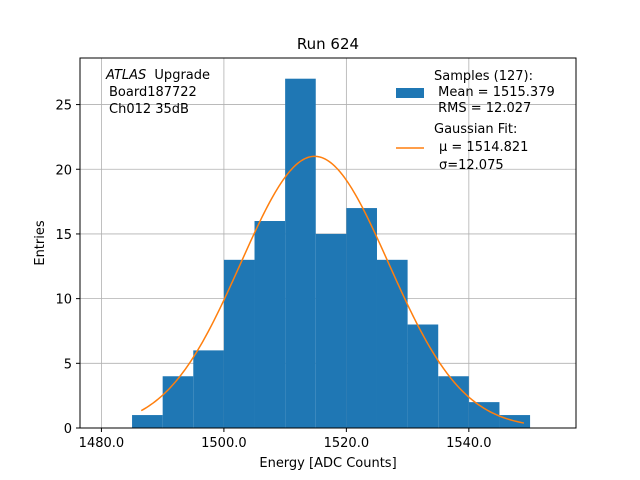  Describe the element at coordinates (483, 76) in the screenshot. I see `legend-hist-line-1: Samples (127):` at that location.